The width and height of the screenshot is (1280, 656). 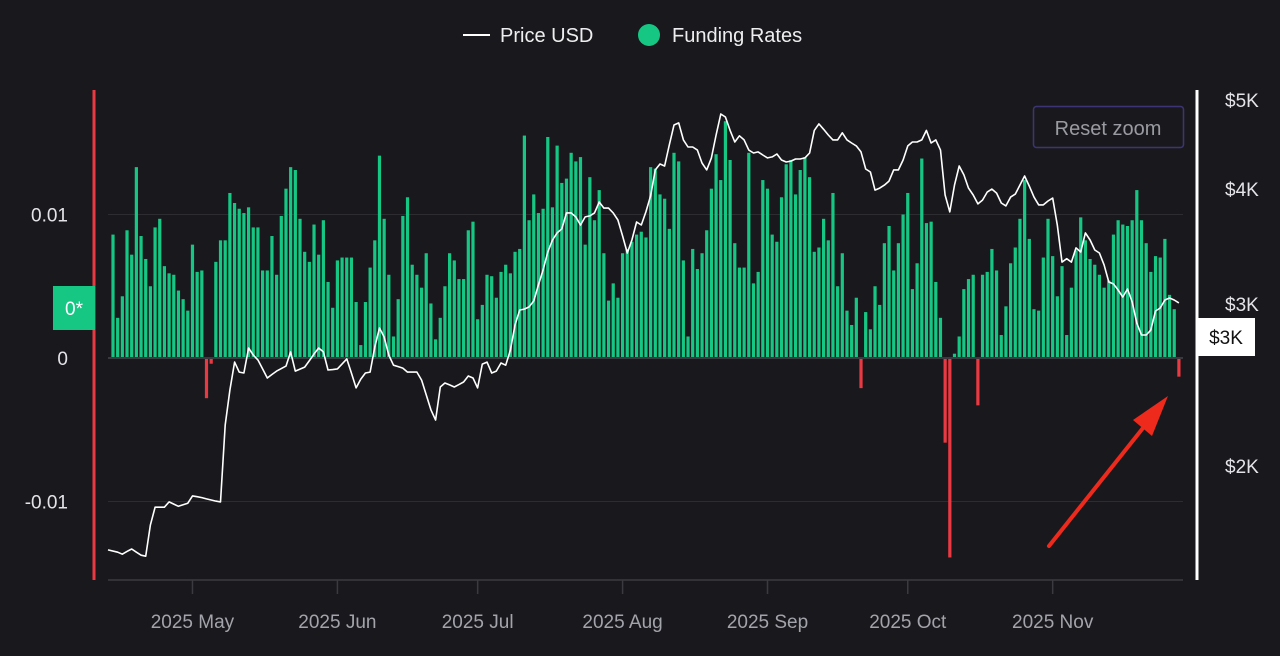 What do you see at coordinates (720, 35) in the screenshot?
I see `legend-item-funding: Funding Rates` at bounding box center [720, 35].